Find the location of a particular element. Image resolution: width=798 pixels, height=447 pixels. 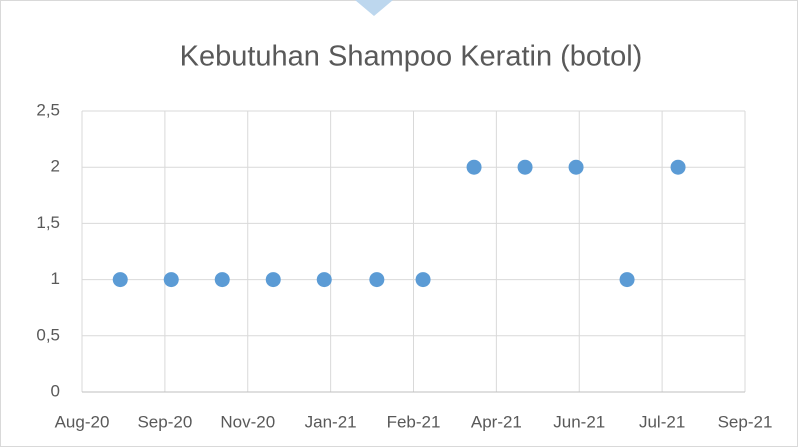

y-tick-label: 2,5 is located at coordinates (48, 109).